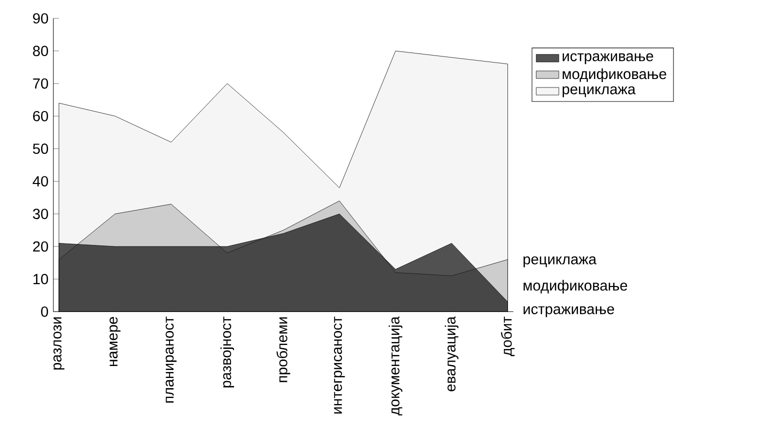  I want to click on x-tick-label: разлози, so click(59, 343).